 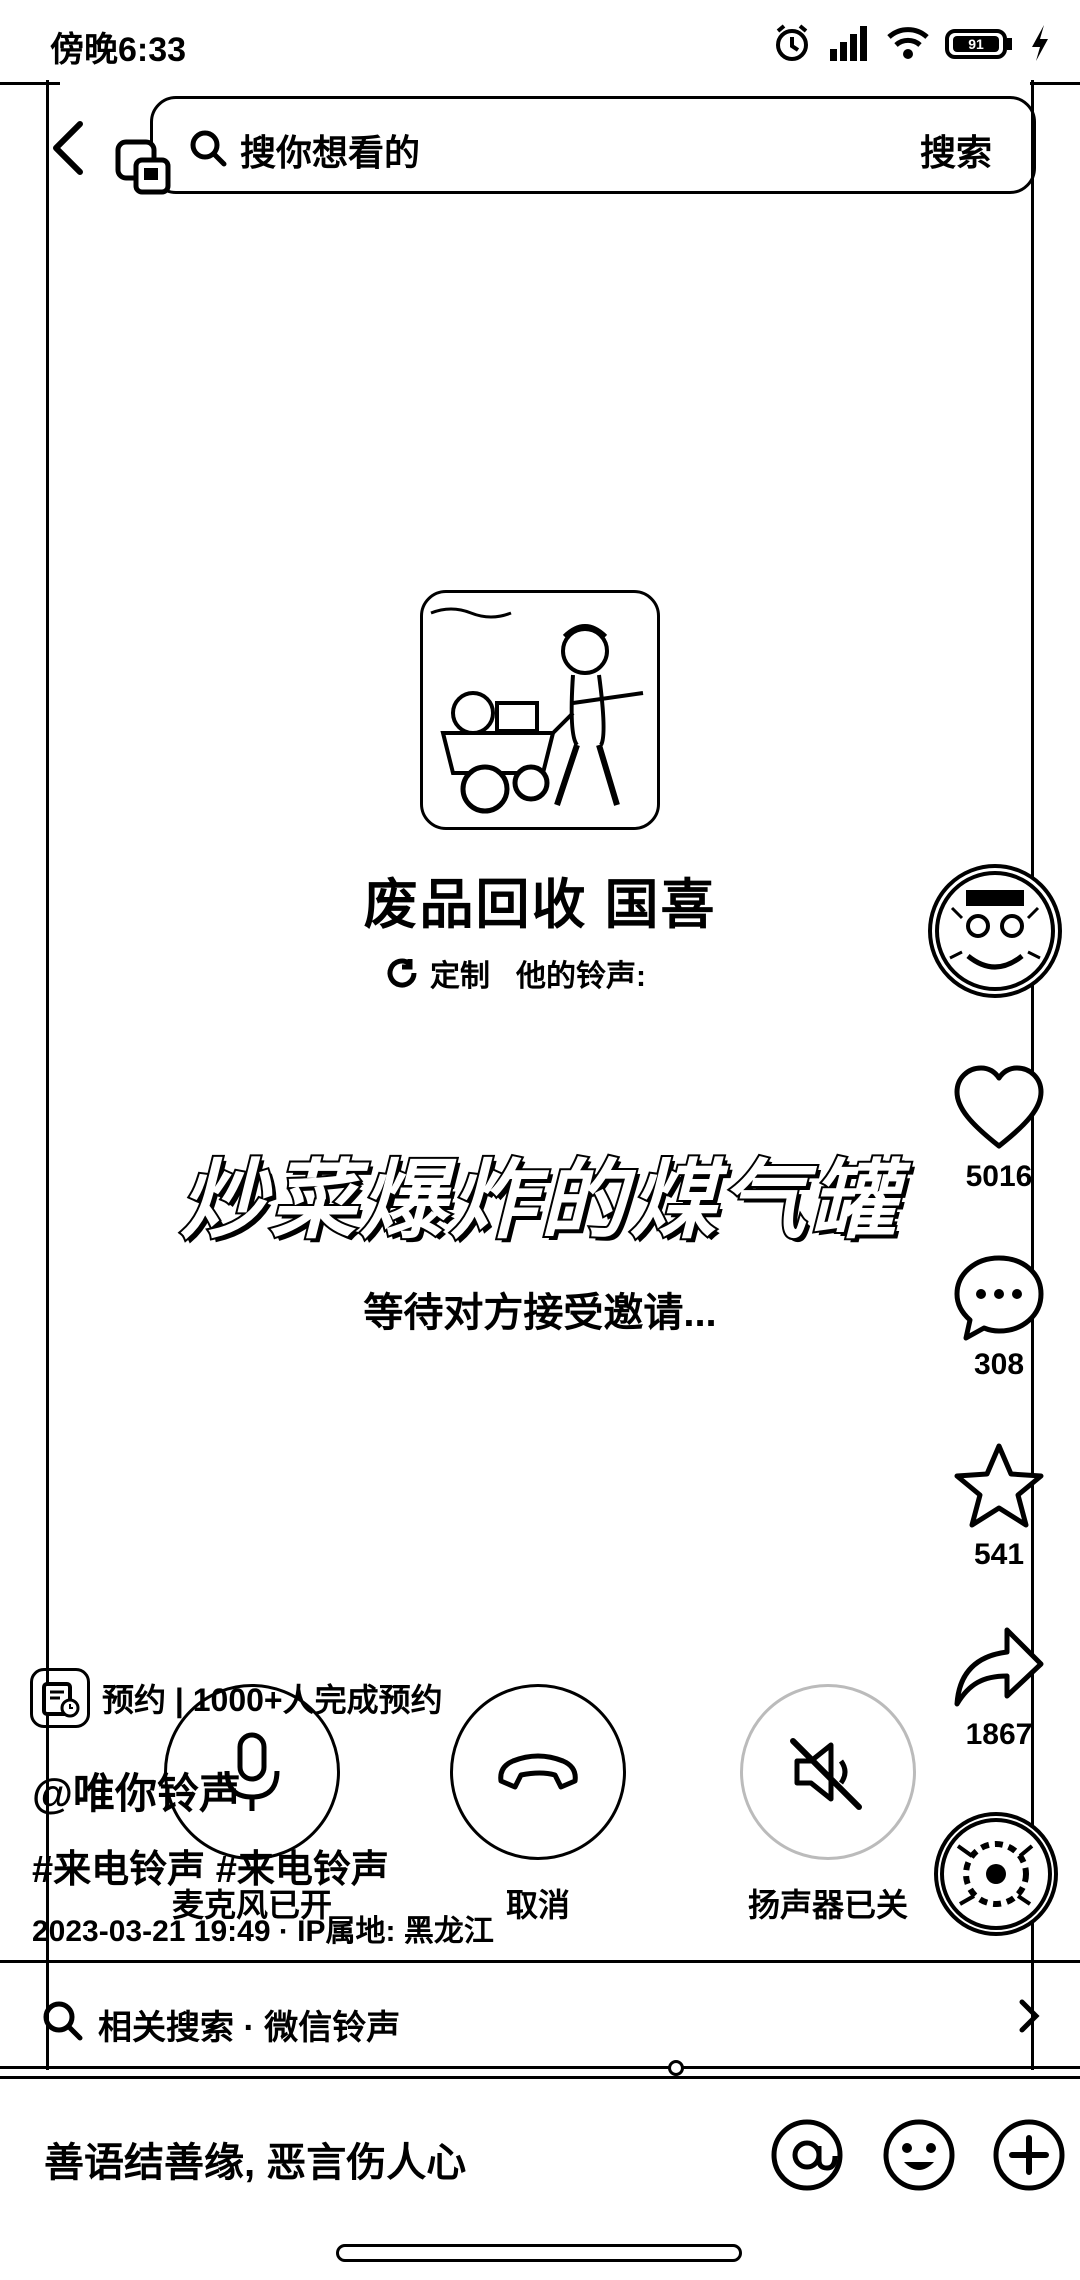 What do you see at coordinates (537, 710) in the screenshot?
I see `recycler-illustration` at bounding box center [537, 710].